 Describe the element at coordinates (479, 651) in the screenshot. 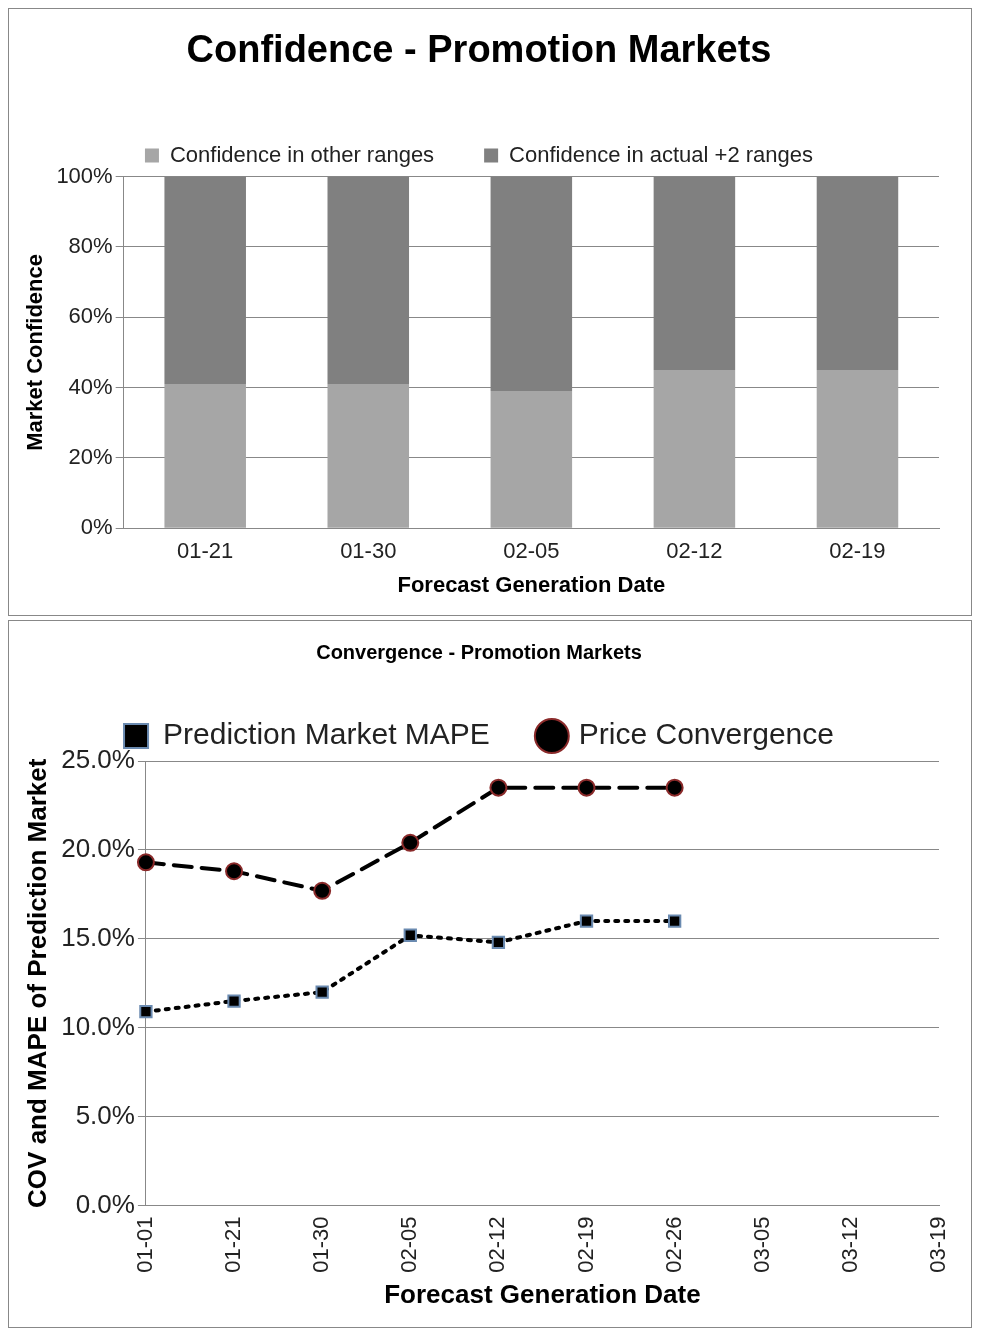

I see `chart-title: Convergence - Promotion Markets` at that location.